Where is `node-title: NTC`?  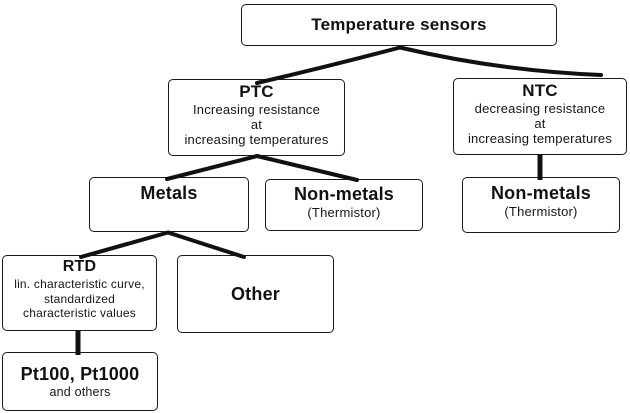
node-title: NTC is located at coordinates (540, 90).